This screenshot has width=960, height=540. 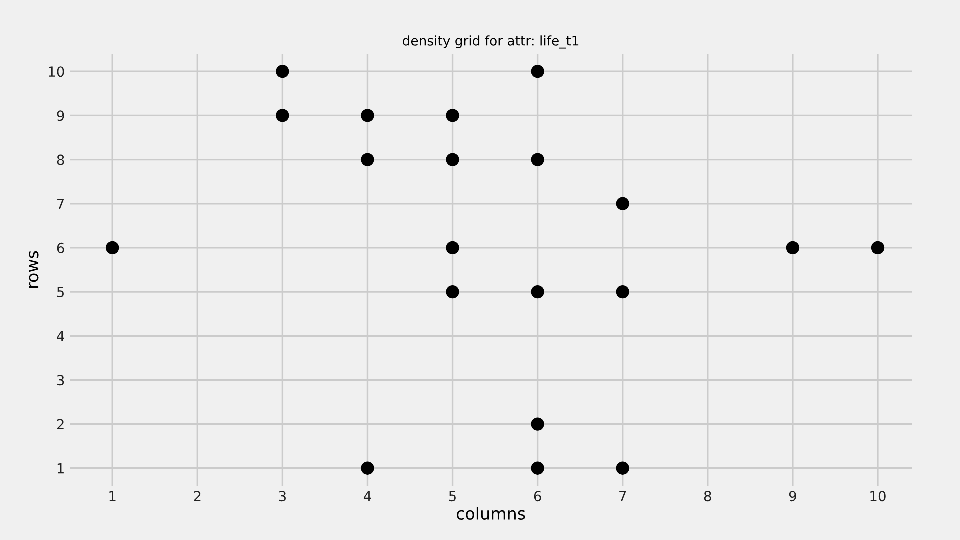 What do you see at coordinates (452, 496) in the screenshot?
I see `x-tick-label: 5` at bounding box center [452, 496].